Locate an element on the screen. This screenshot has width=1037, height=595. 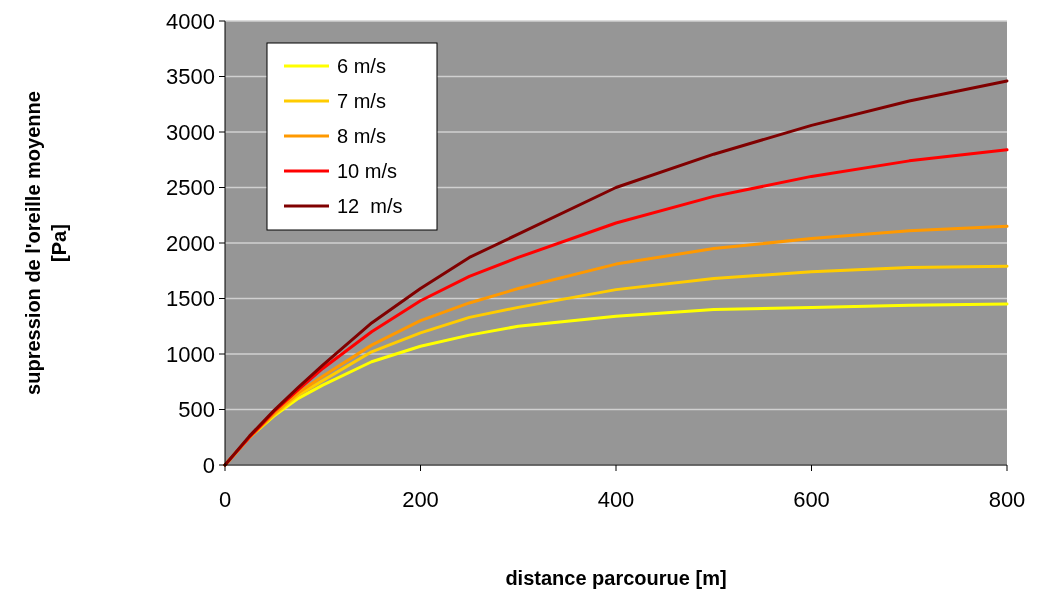
y-axis-title: supression de l'oreille moyenne [Pa] is located at coordinates (46, 243).